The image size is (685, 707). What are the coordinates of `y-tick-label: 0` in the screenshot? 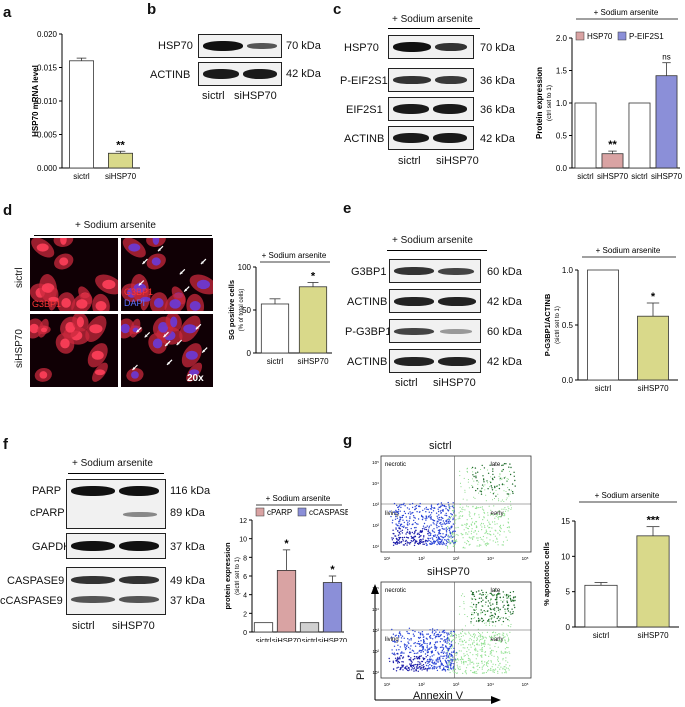 It's located at (245, 633).